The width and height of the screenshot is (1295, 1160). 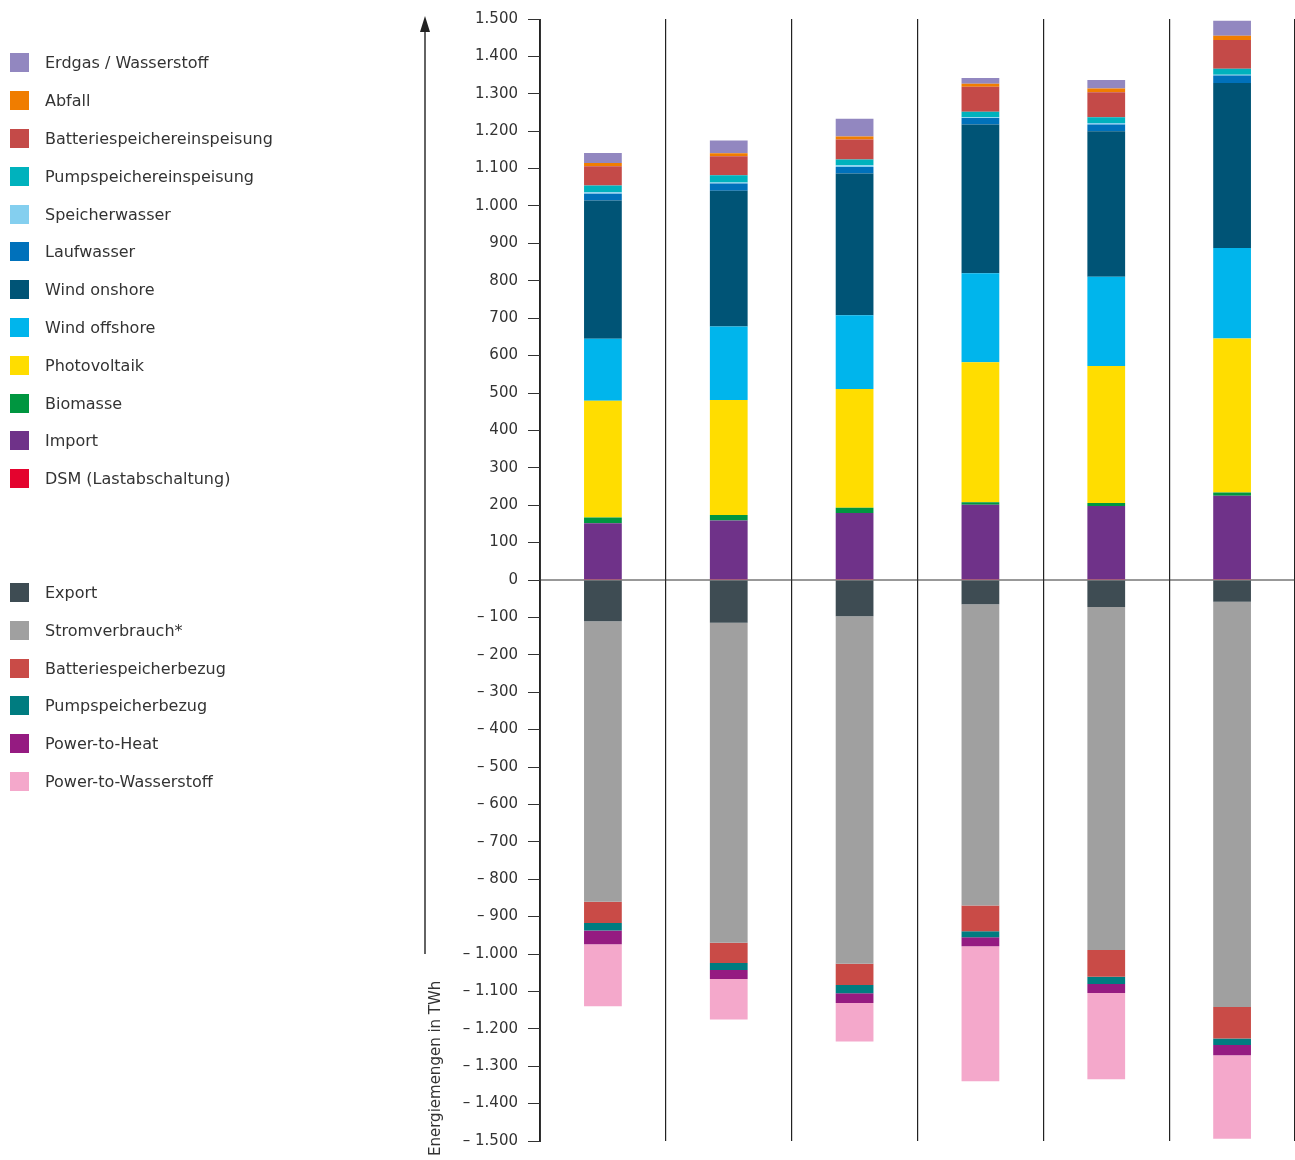 What do you see at coordinates (159, 138) in the screenshot?
I see `legend-label: Batteriespeichereinspeisung` at bounding box center [159, 138].